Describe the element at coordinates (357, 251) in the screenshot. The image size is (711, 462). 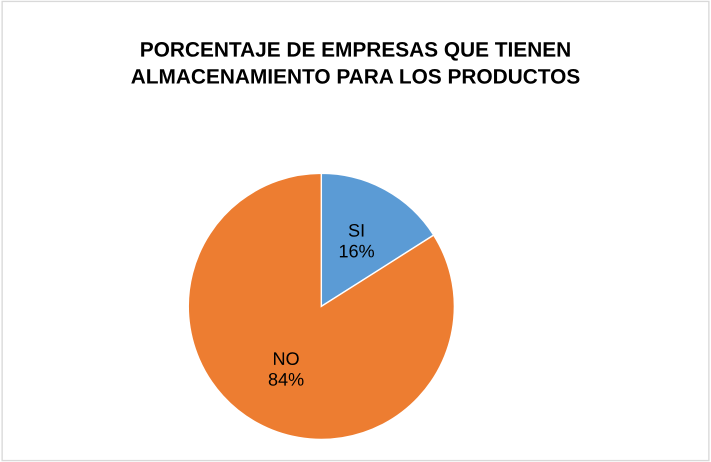
I see `data-label: 16%` at that location.